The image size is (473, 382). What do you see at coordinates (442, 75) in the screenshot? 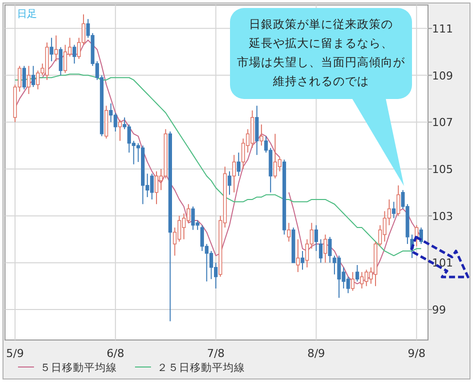
I see `y-tick-label: 109` at bounding box center [442, 75].